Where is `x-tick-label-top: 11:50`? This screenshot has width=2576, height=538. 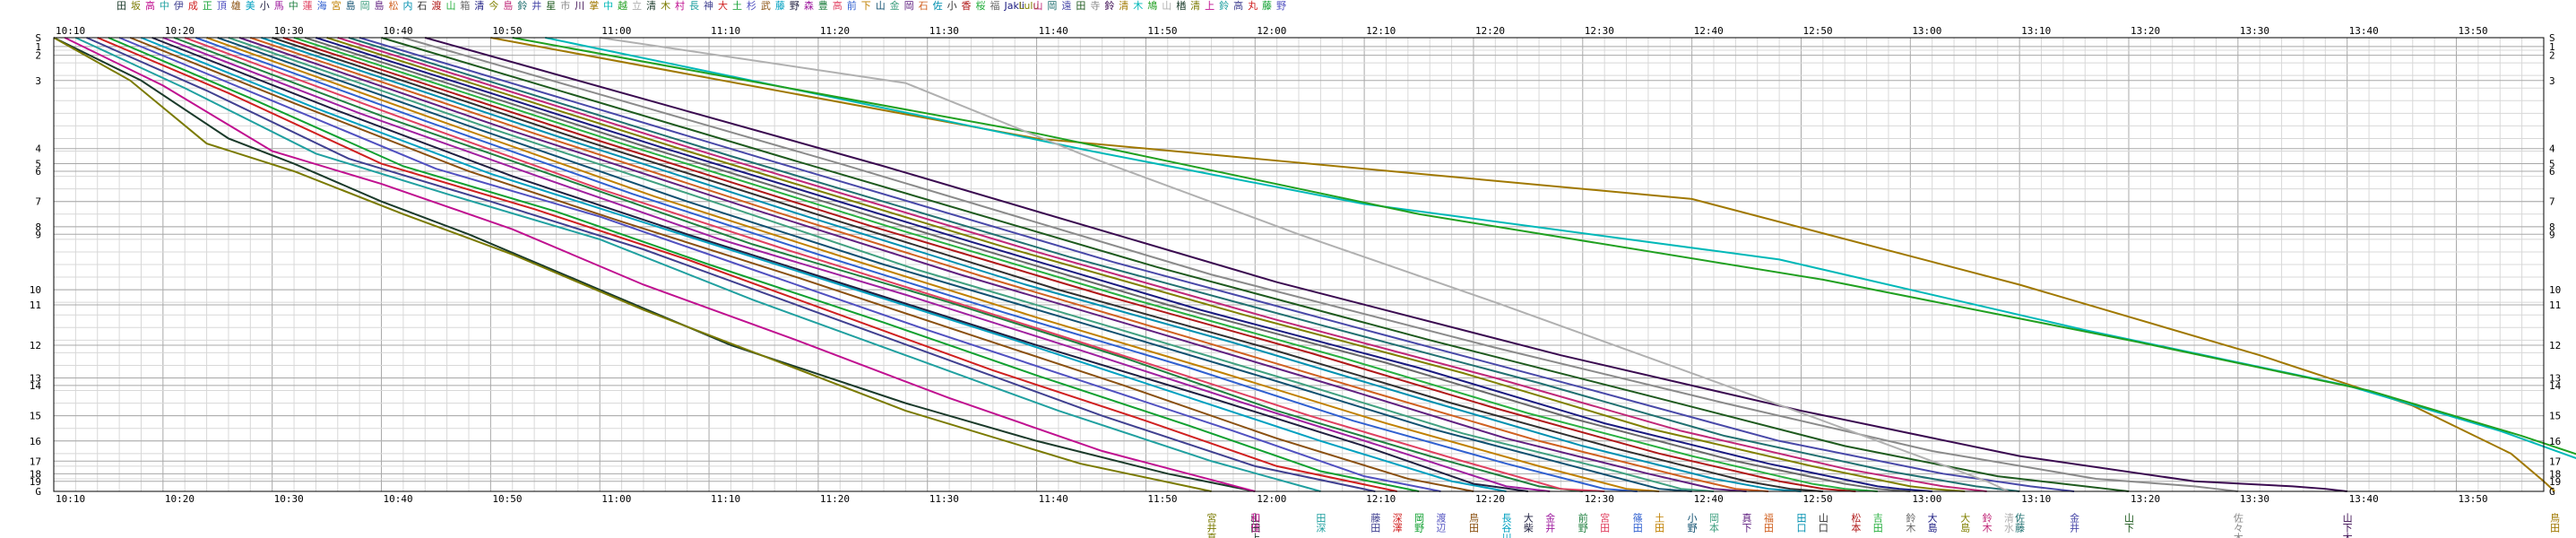
x-tick-label-top: 11:50 is located at coordinates (1162, 31).